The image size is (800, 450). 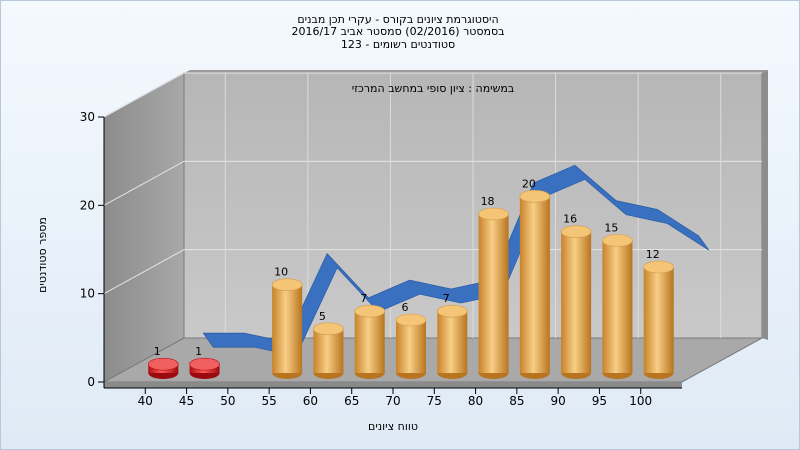 What do you see at coordinates (397, 19) in the screenshot?
I see `chart-title-line-1: היסטוגרמת ציונים בקורס - עקרי תכן מבנים` at bounding box center [397, 19].